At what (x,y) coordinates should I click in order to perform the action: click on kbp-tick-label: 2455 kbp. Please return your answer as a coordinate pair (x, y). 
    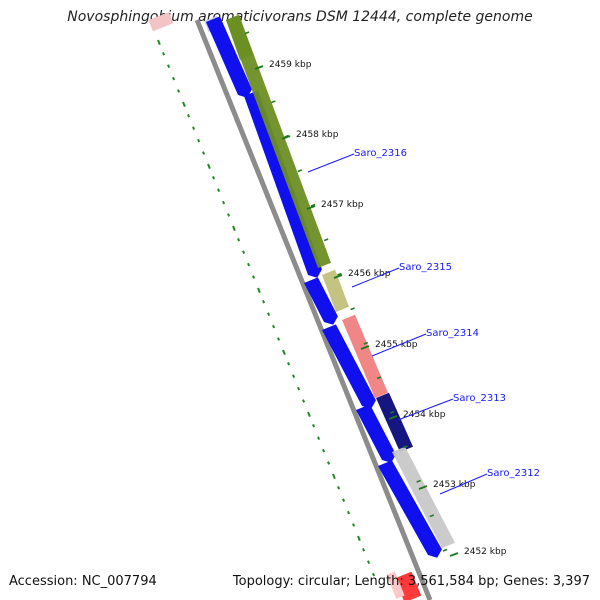
    Looking at the image, I should click on (396, 345).